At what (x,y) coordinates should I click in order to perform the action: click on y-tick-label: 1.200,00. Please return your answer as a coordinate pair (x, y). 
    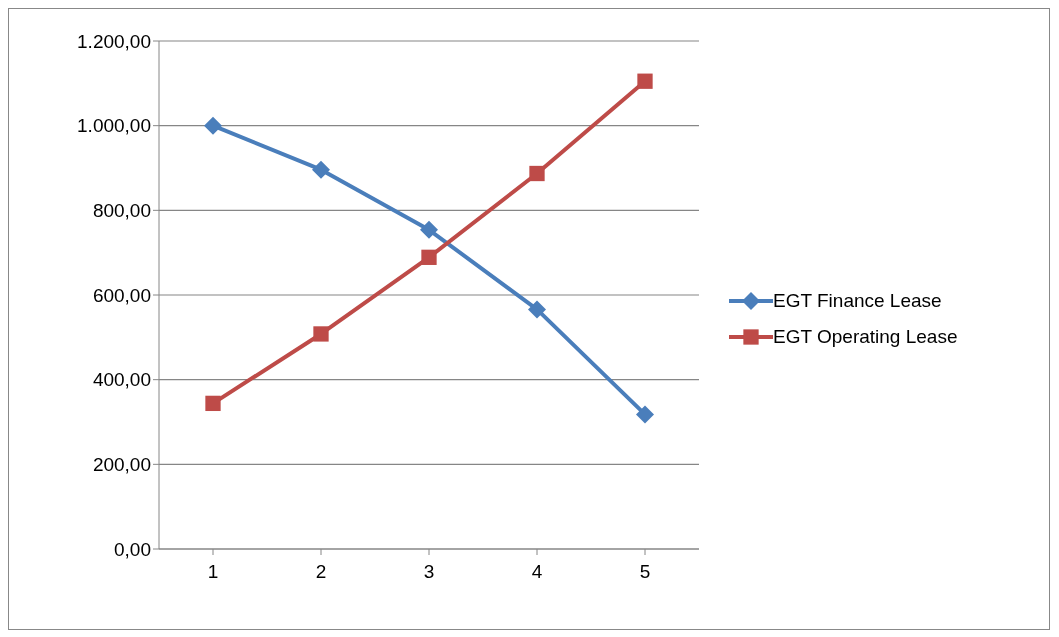
    Looking at the image, I should click on (114, 41).